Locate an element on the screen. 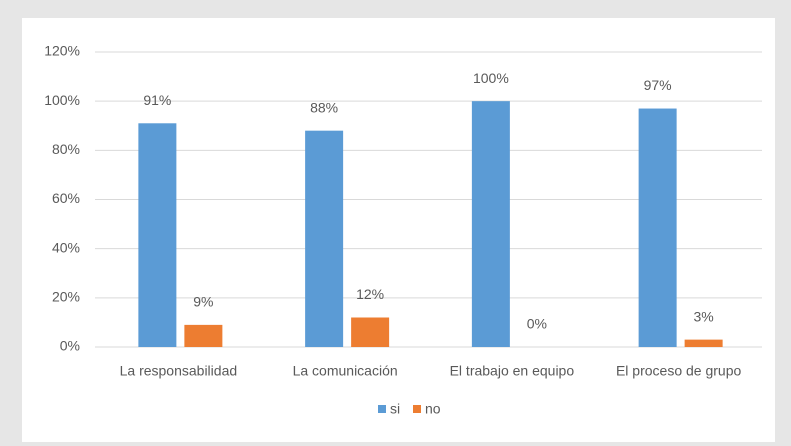 This screenshot has height=446, width=791. data-label: 100% is located at coordinates (491, 78).